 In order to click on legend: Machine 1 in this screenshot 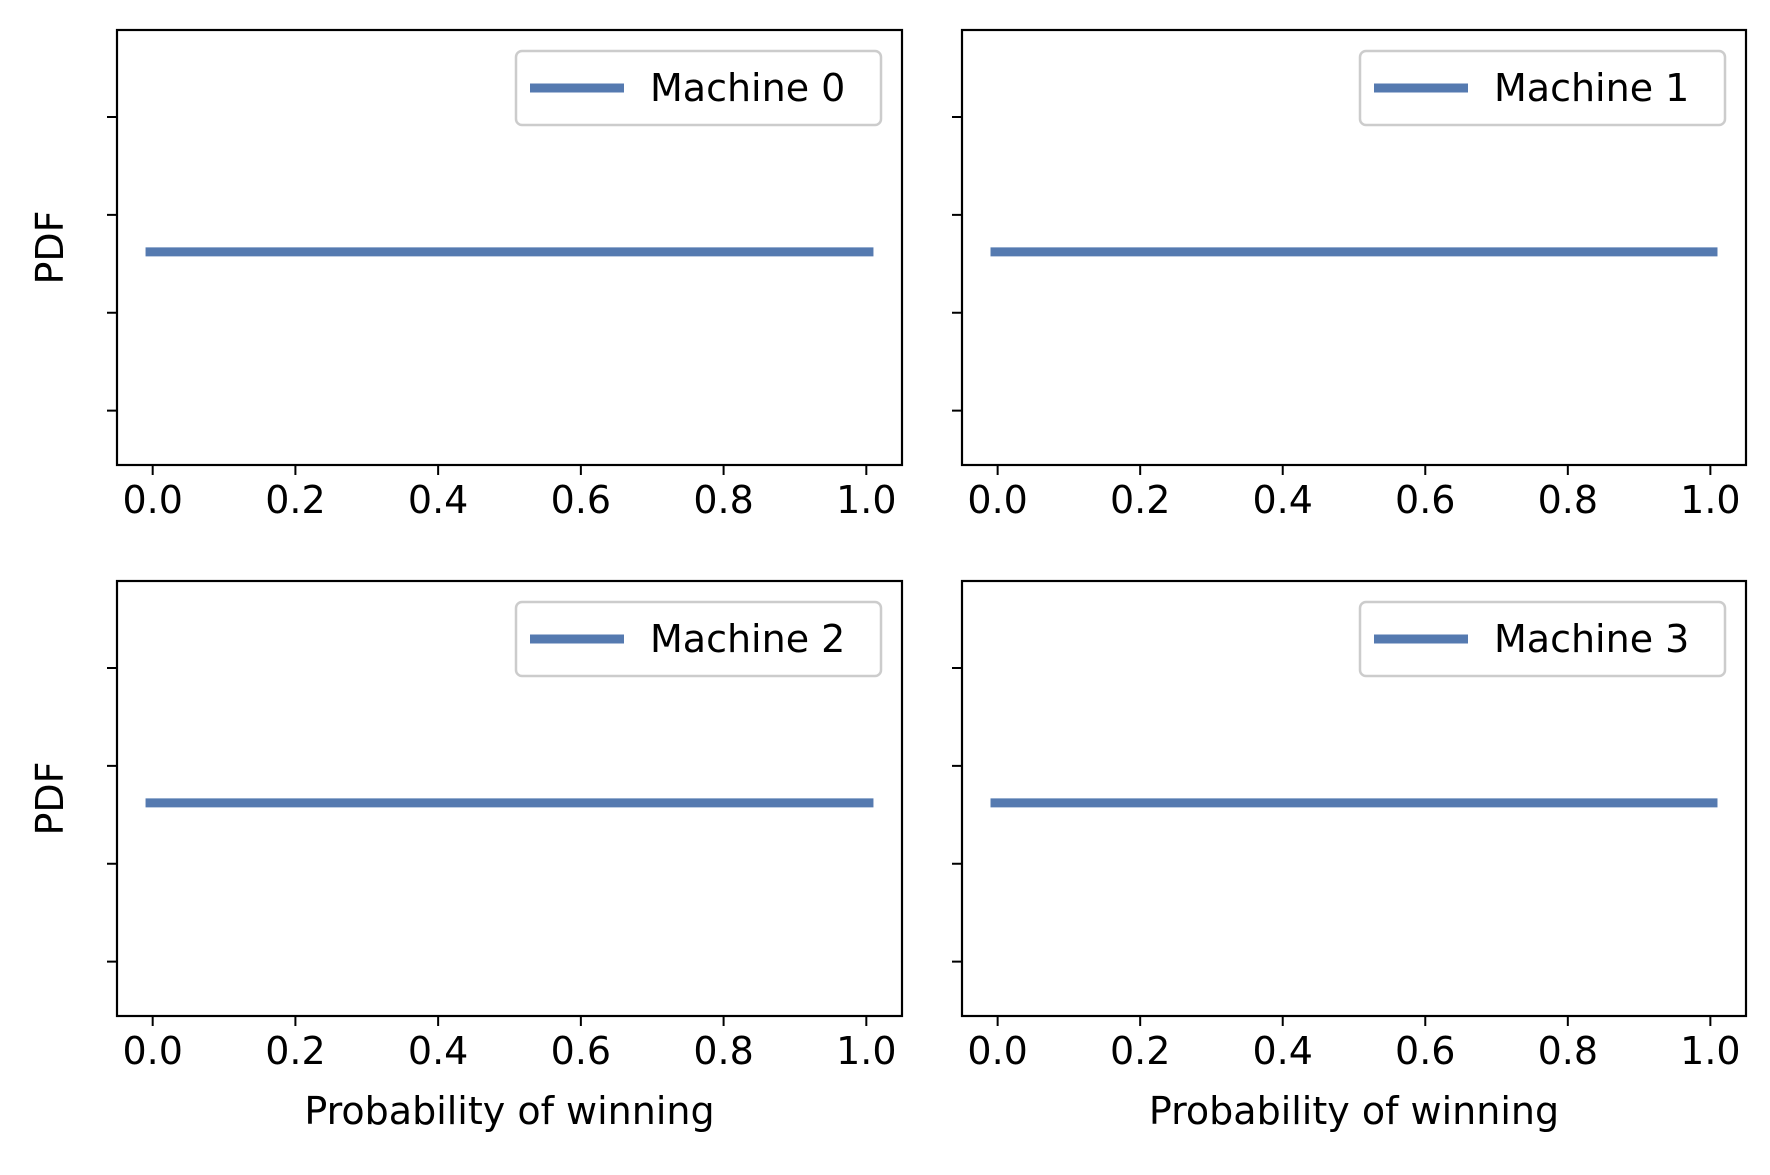, I will do `click(1542, 88)`.